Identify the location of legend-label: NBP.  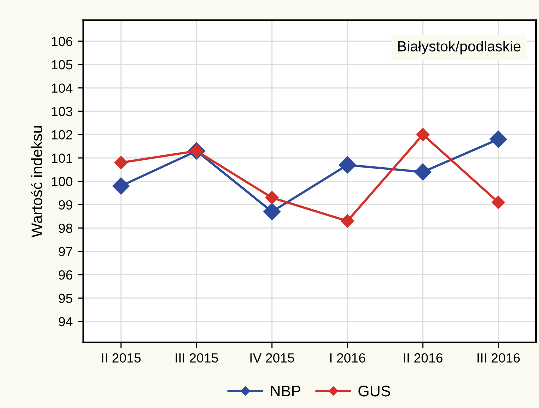
(286, 391).